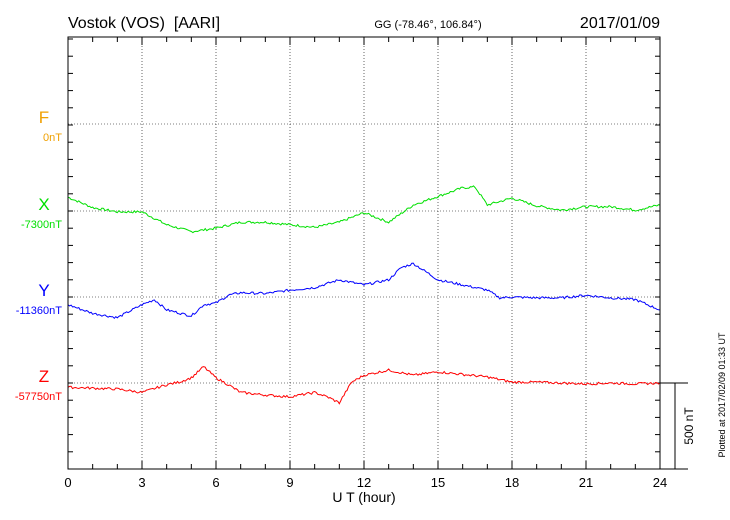 The width and height of the screenshot is (730, 520). Describe the element at coordinates (722, 395) in the screenshot. I see `plotted-note: Plotted at 2017/02/09 01:33 UT` at that location.